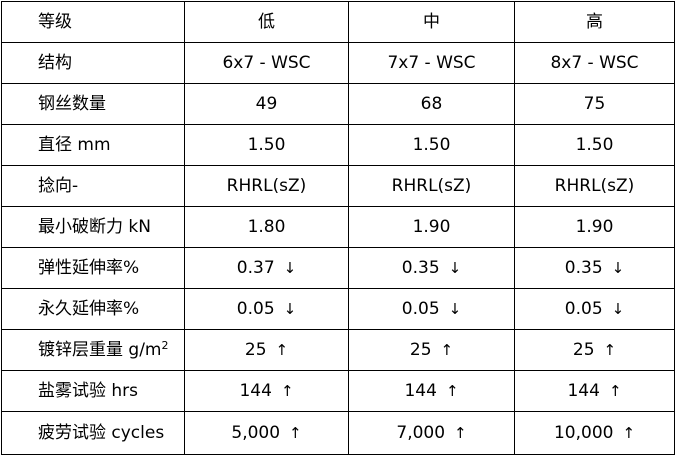 This screenshot has height=464, width=677. What do you see at coordinates (93, 268) in the screenshot?
I see `row-label: 弹性延伸率%` at bounding box center [93, 268].